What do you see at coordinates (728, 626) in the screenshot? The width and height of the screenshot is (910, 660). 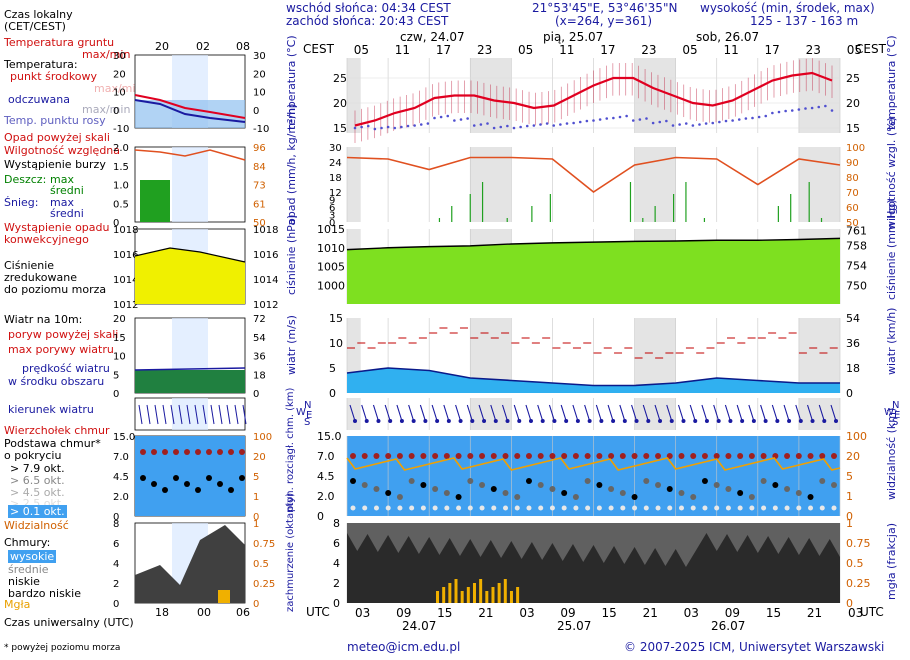 I see `day-bottom-3: 26.07` at bounding box center [728, 626].